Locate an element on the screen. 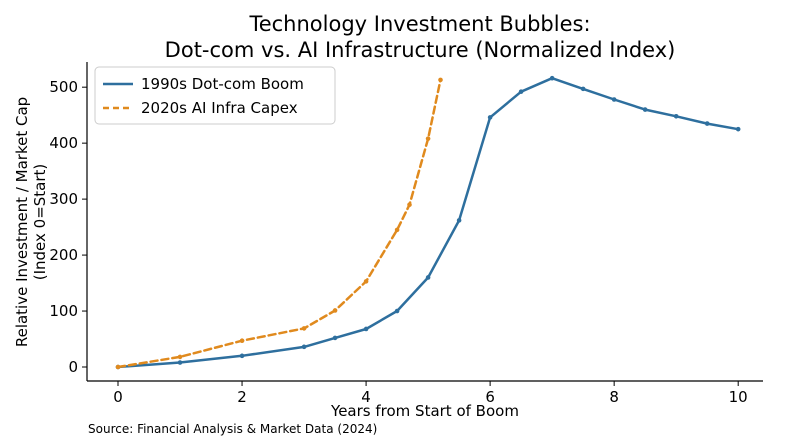 The height and width of the screenshot is (447, 800). x-tick-label: 10 is located at coordinates (738, 397).